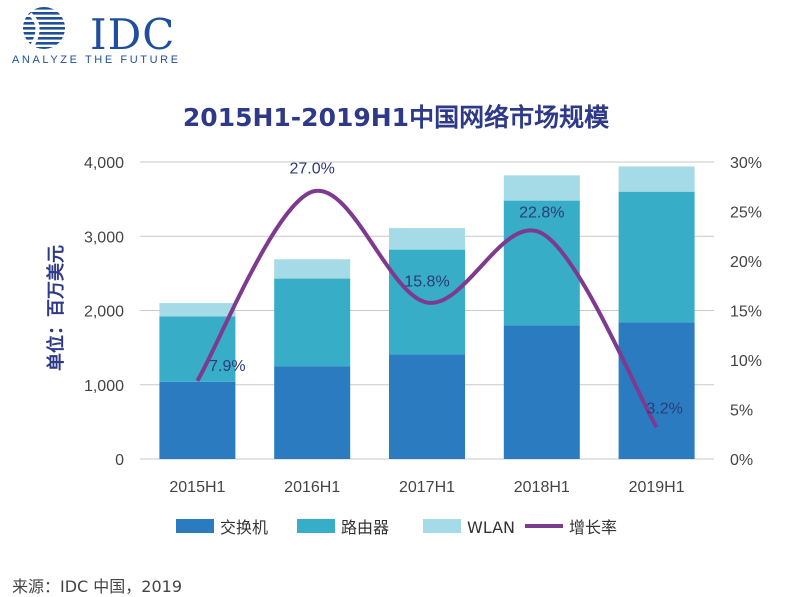 The image size is (792, 597). I want to click on y2-tick-label: 15%, so click(746, 312).